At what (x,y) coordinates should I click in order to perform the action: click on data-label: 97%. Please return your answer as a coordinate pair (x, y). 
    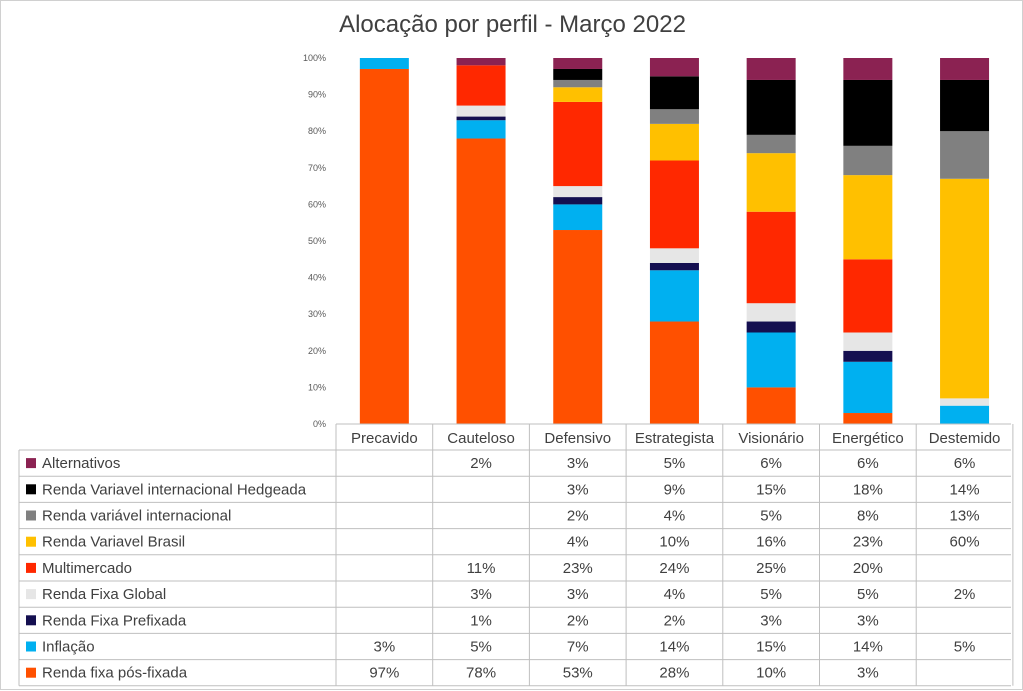
    Looking at the image, I should click on (384, 673).